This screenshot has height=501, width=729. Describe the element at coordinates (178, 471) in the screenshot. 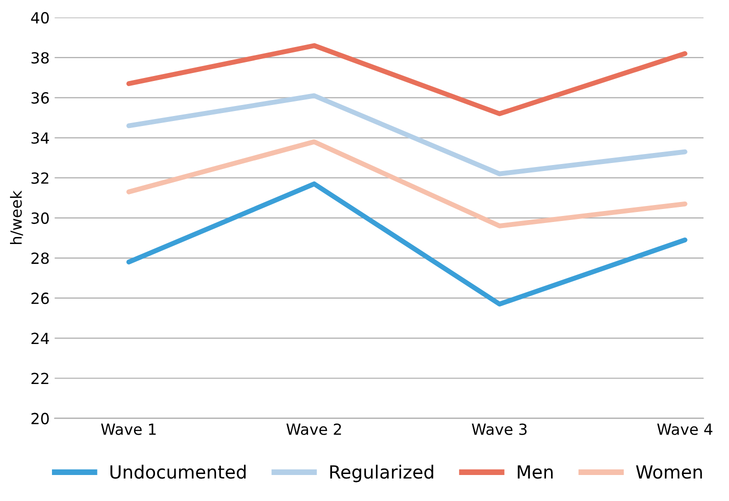

I see `legend-label: Undocumented` at that location.